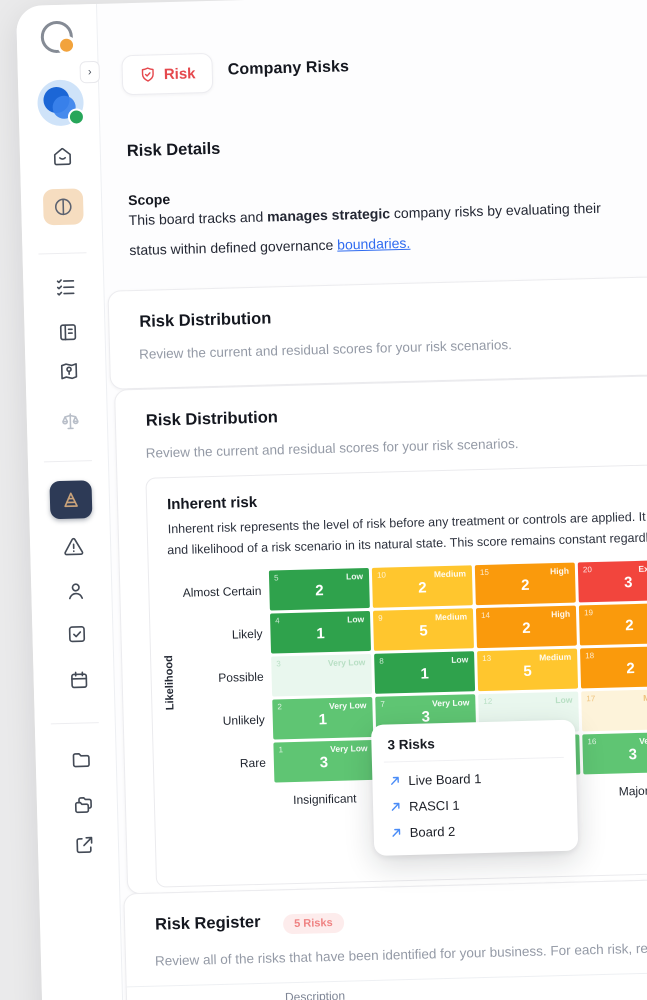 The image size is (647, 1000). I want to click on folder-icon, so click(81, 759).